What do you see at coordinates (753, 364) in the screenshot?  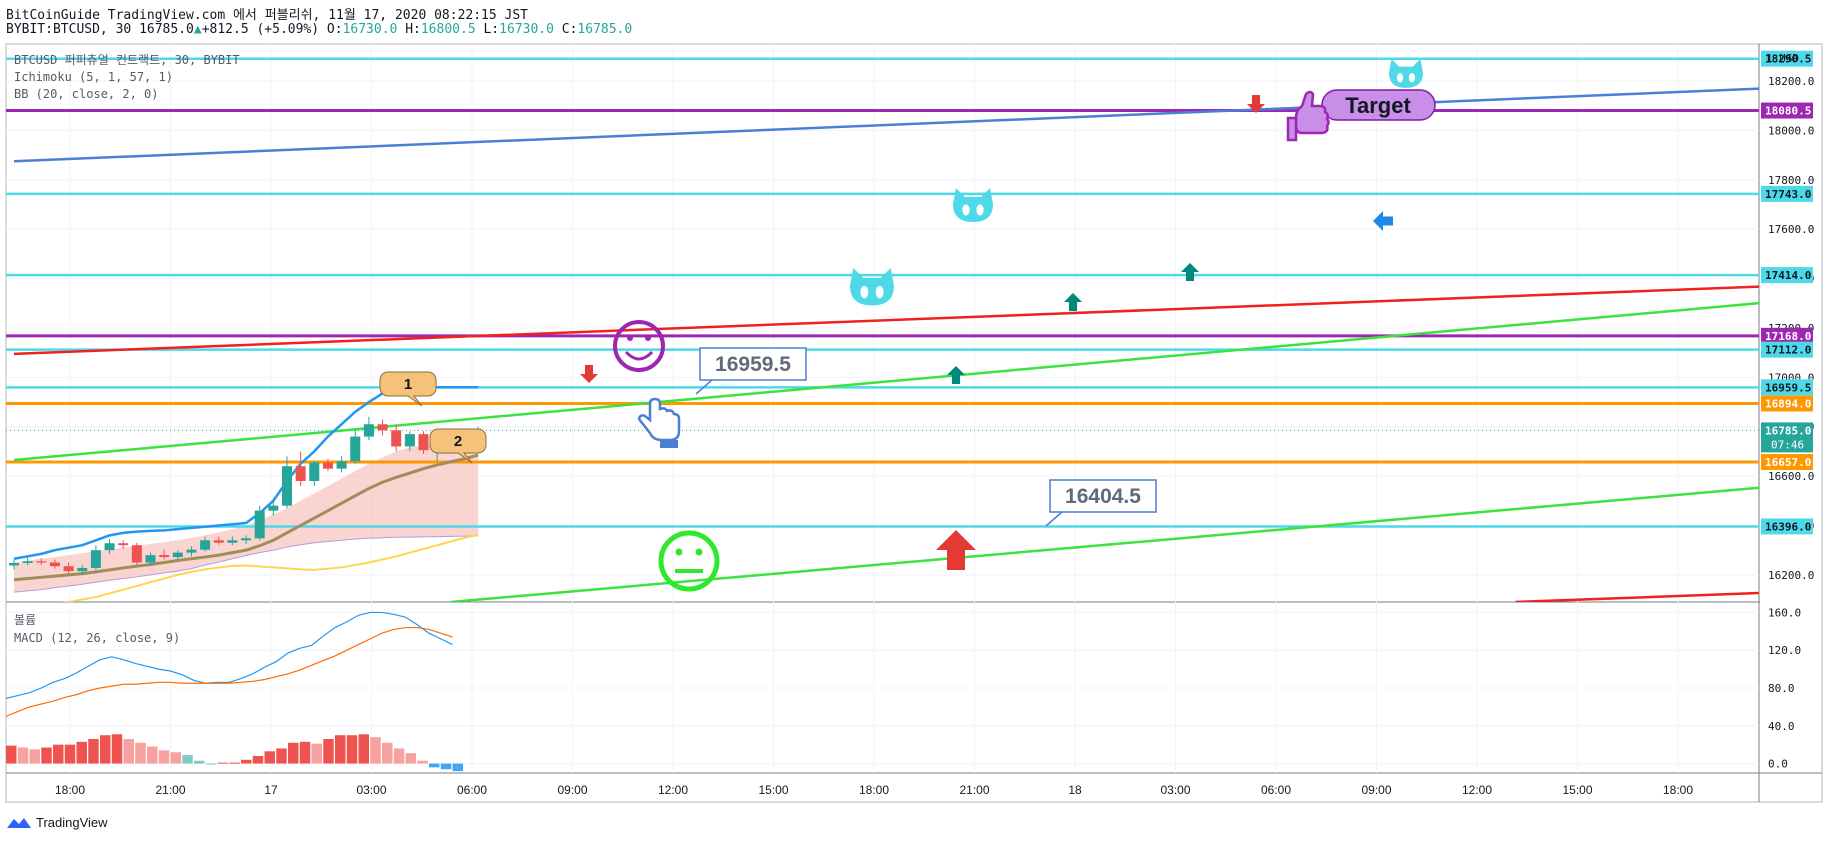 I see `price-label-16959: 16959.5` at bounding box center [753, 364].